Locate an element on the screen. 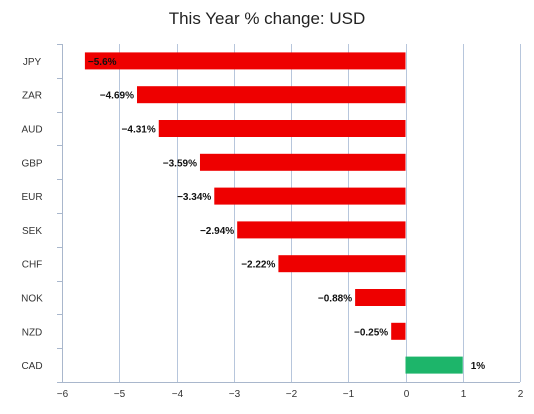  category-label: GBP is located at coordinates (31, 163).